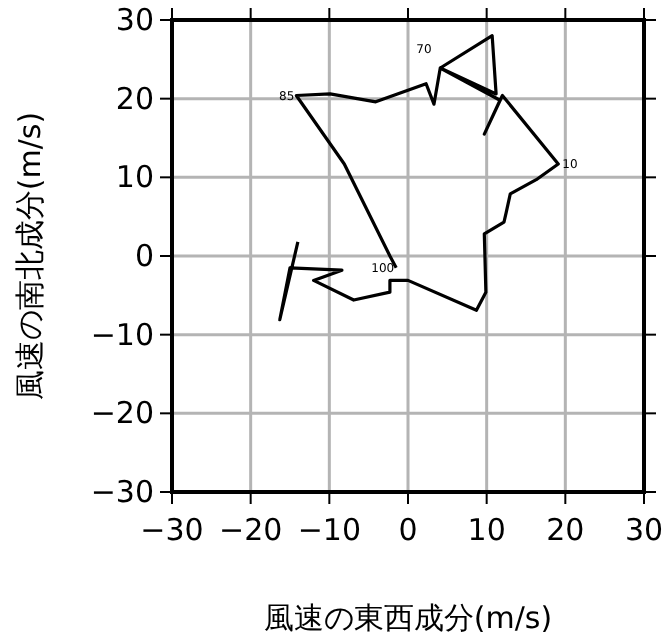 The height and width of the screenshot is (638, 664). Describe the element at coordinates (122, 413) in the screenshot. I see `y-tick-label: −20` at that location.